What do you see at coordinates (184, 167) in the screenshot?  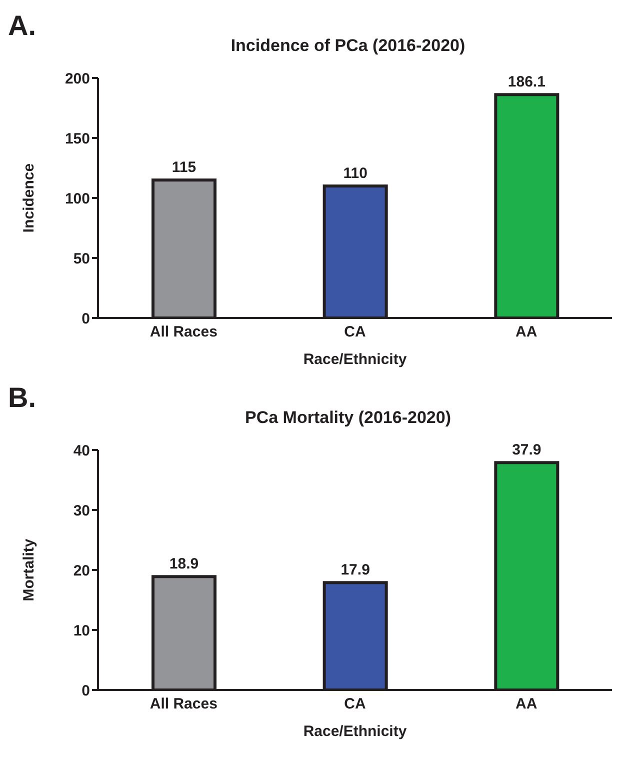 I see `data-label: 115` at bounding box center [184, 167].